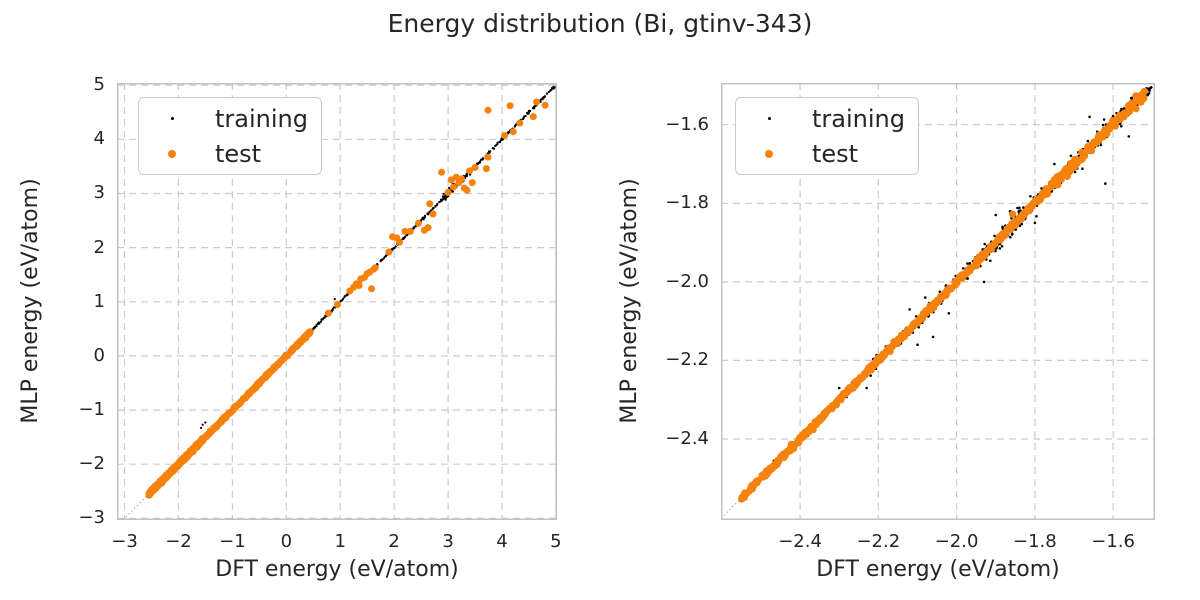 The height and width of the screenshot is (600, 1200). Describe the element at coordinates (938, 569) in the screenshot. I see `right-x-axis-label: DFT energy (eV/atom)` at that location.